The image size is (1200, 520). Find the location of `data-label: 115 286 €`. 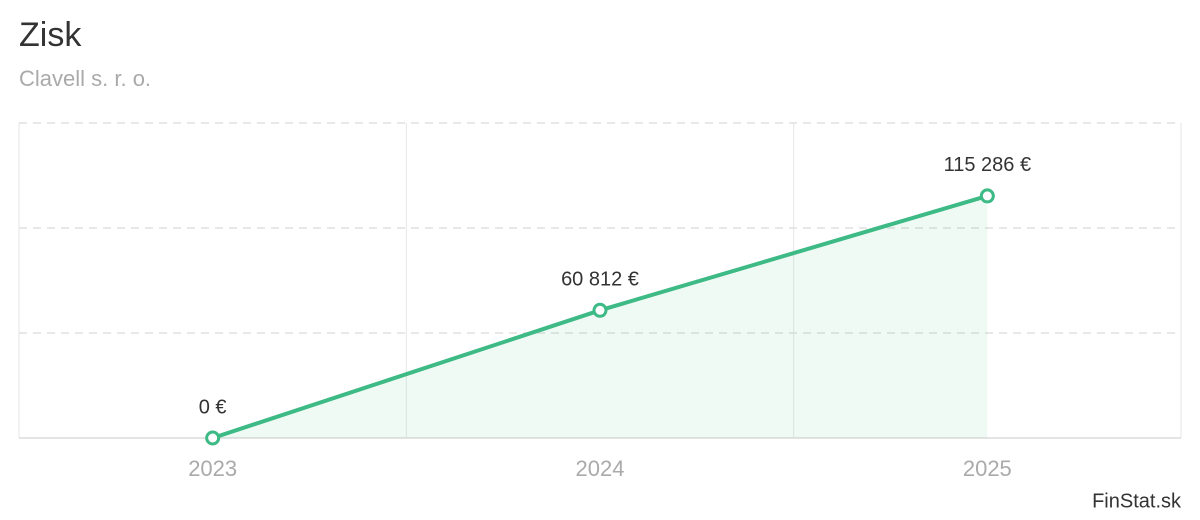

data-label: 115 286 € is located at coordinates (988, 165).